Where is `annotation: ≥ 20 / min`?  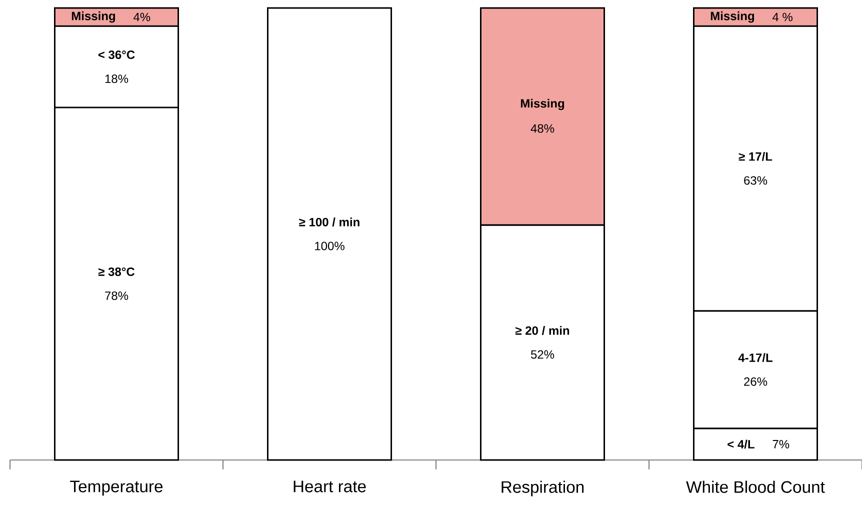
annotation: ≥ 20 / min is located at coordinates (542, 330).